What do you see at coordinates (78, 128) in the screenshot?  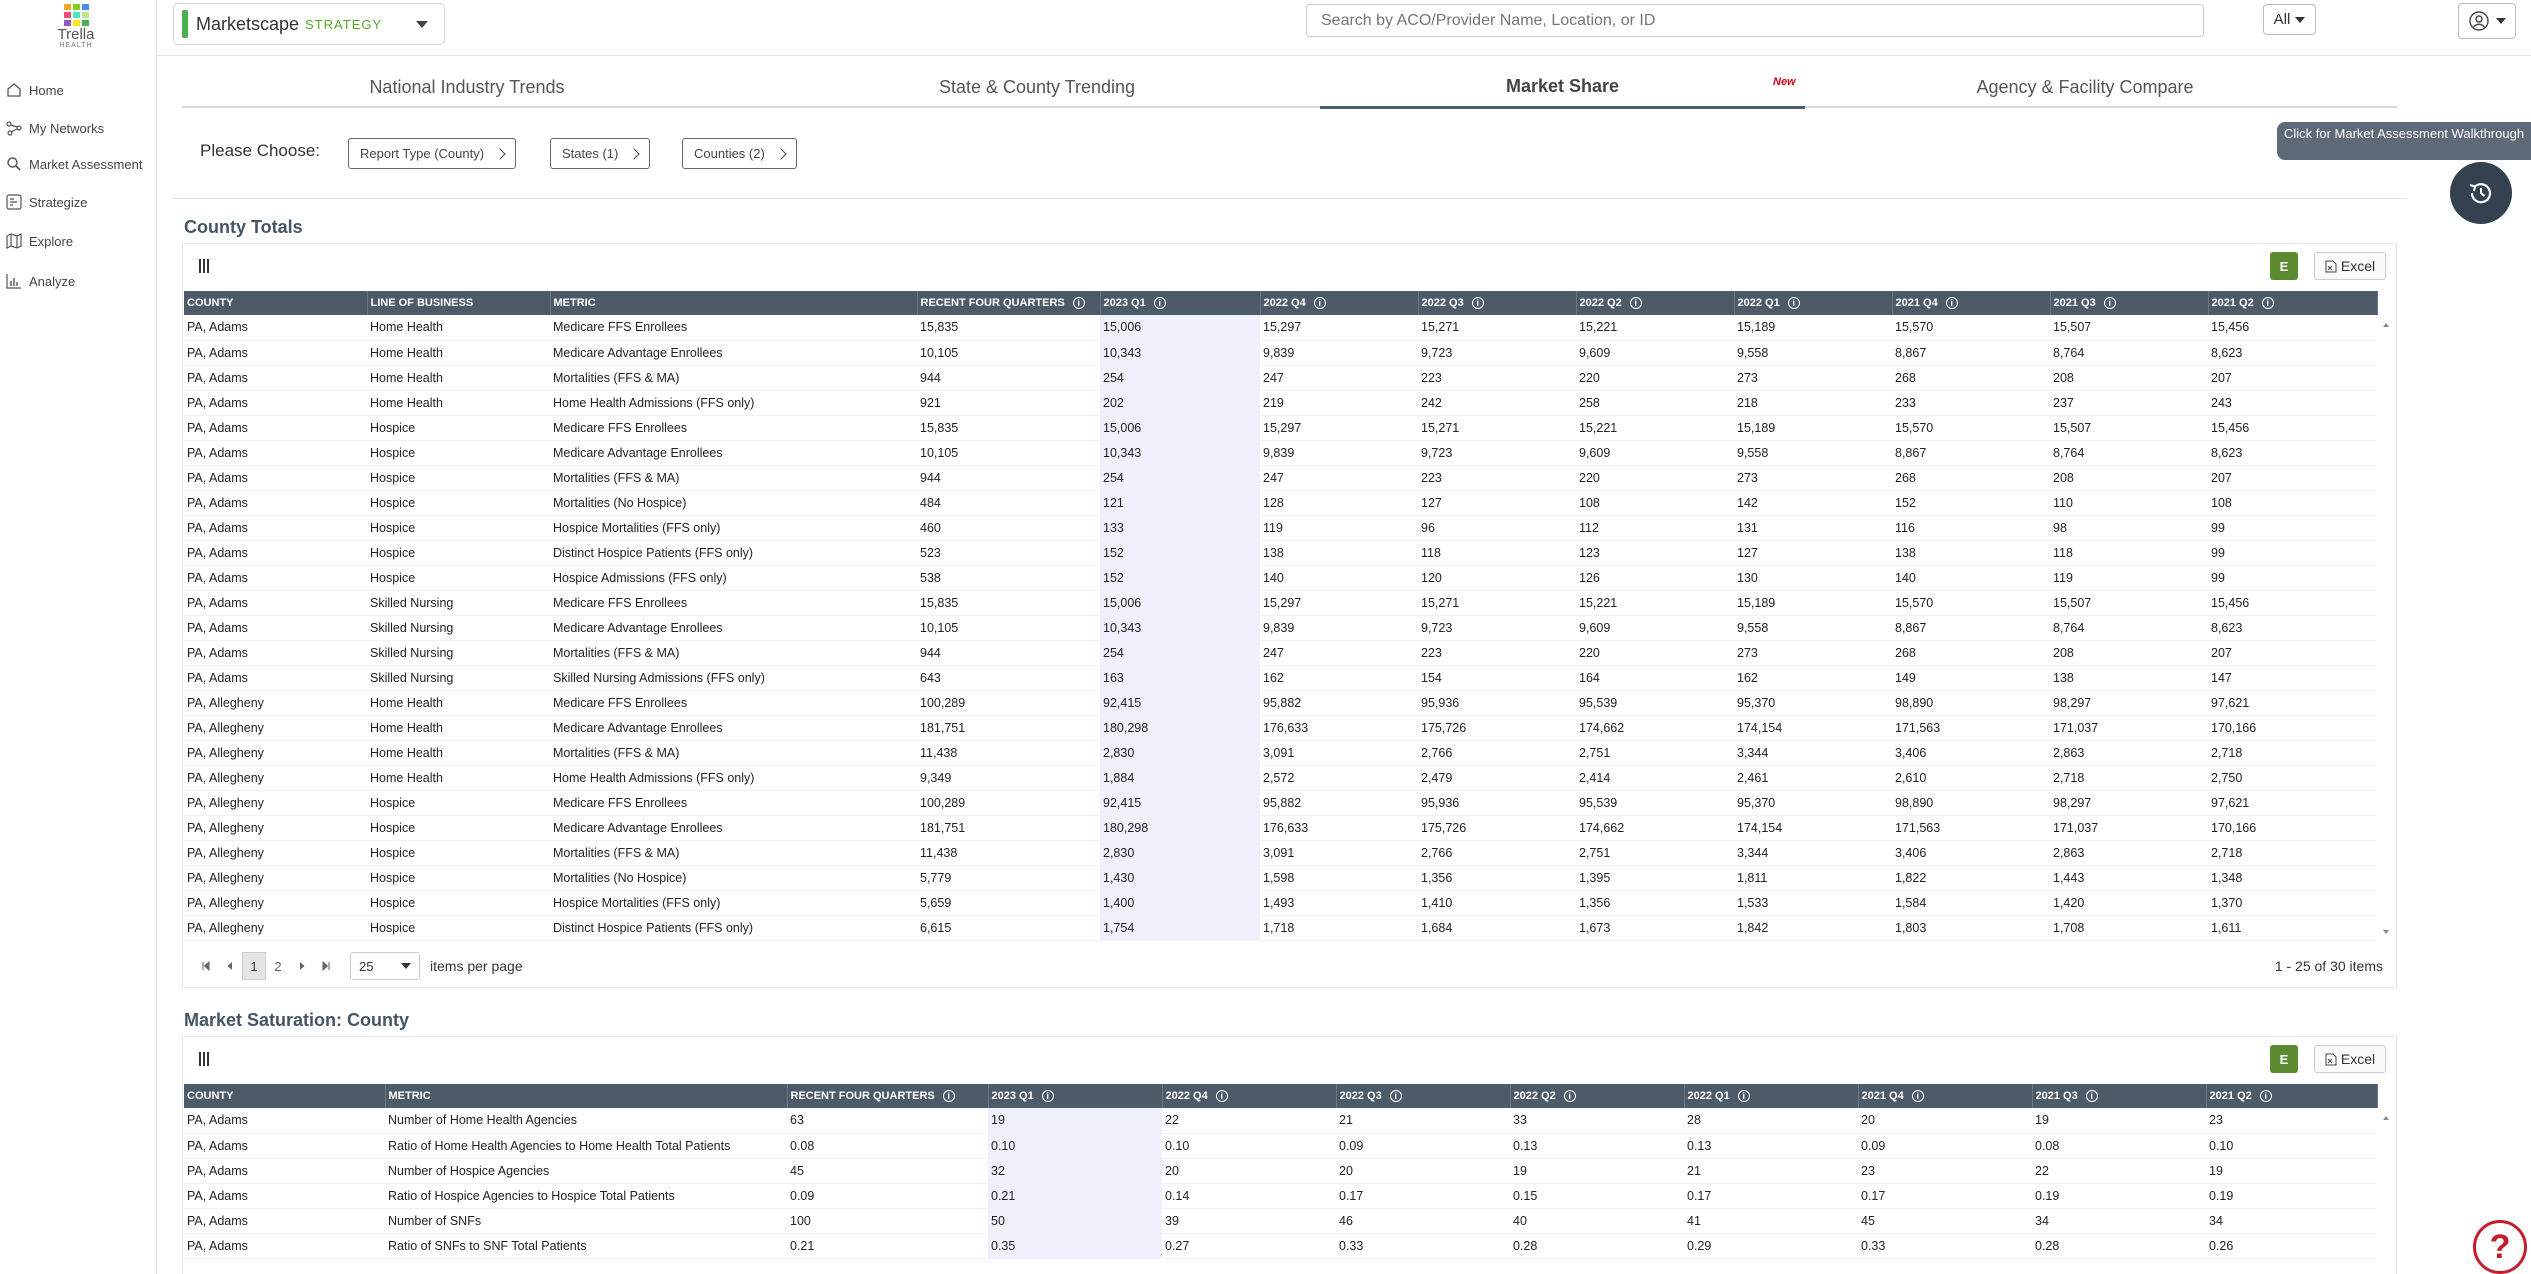 I see `sidebar-item-my-networks: My Networks` at bounding box center [78, 128].